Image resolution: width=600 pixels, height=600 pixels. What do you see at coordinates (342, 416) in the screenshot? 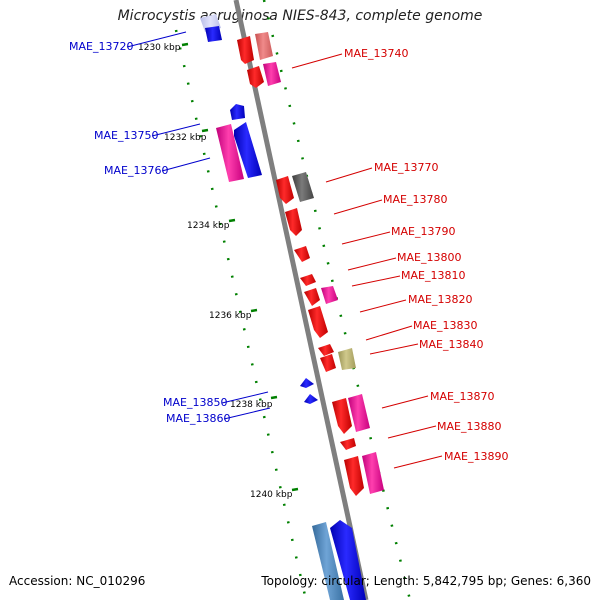
I see `gene-arrow-mae-13870-a` at bounding box center [342, 416].